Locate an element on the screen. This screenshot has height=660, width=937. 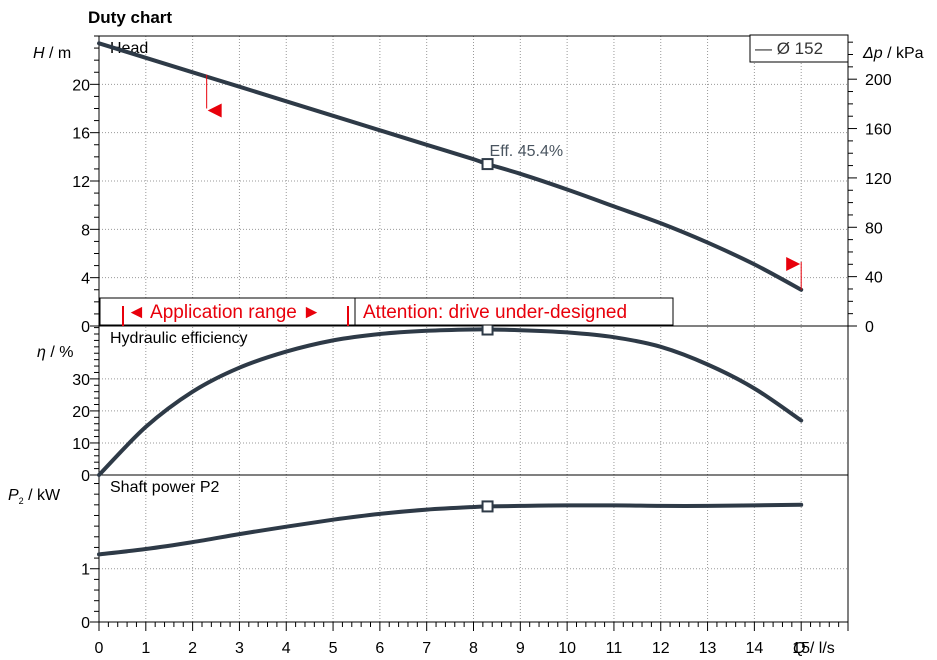
curve-power is located at coordinates (450, 529).